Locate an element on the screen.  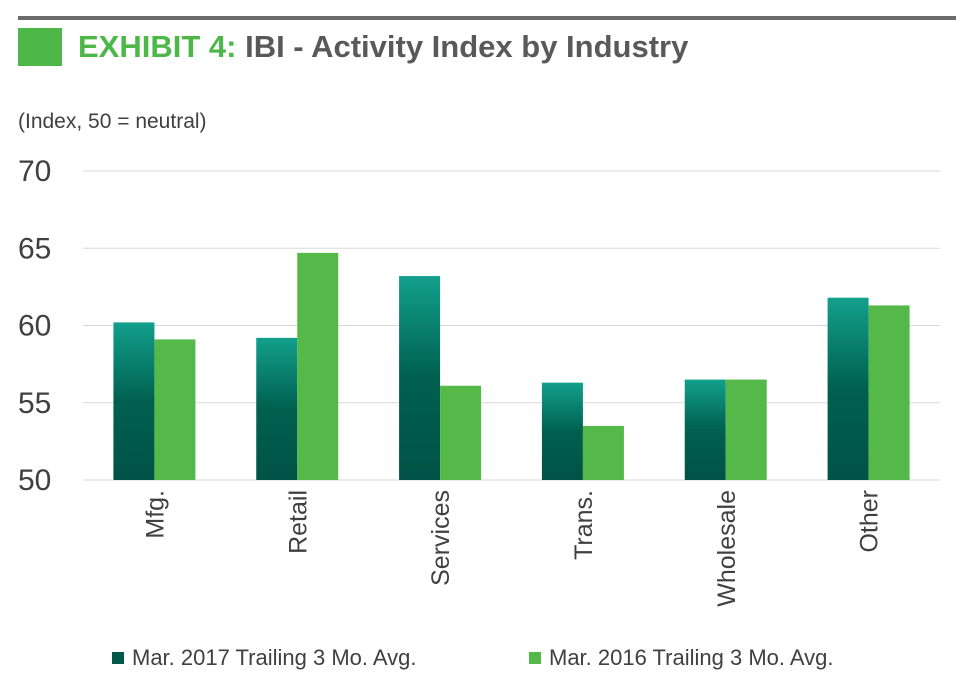
x-tick-label: Retail is located at coordinates (298, 522).